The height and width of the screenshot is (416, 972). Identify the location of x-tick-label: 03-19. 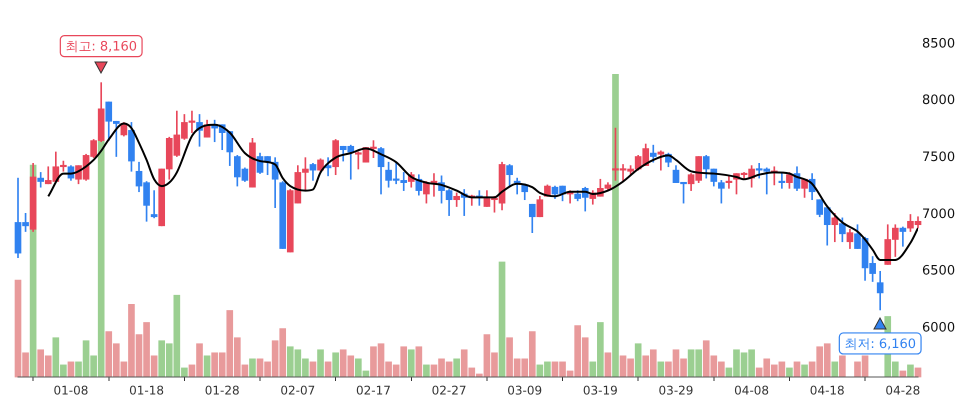
(600, 390).